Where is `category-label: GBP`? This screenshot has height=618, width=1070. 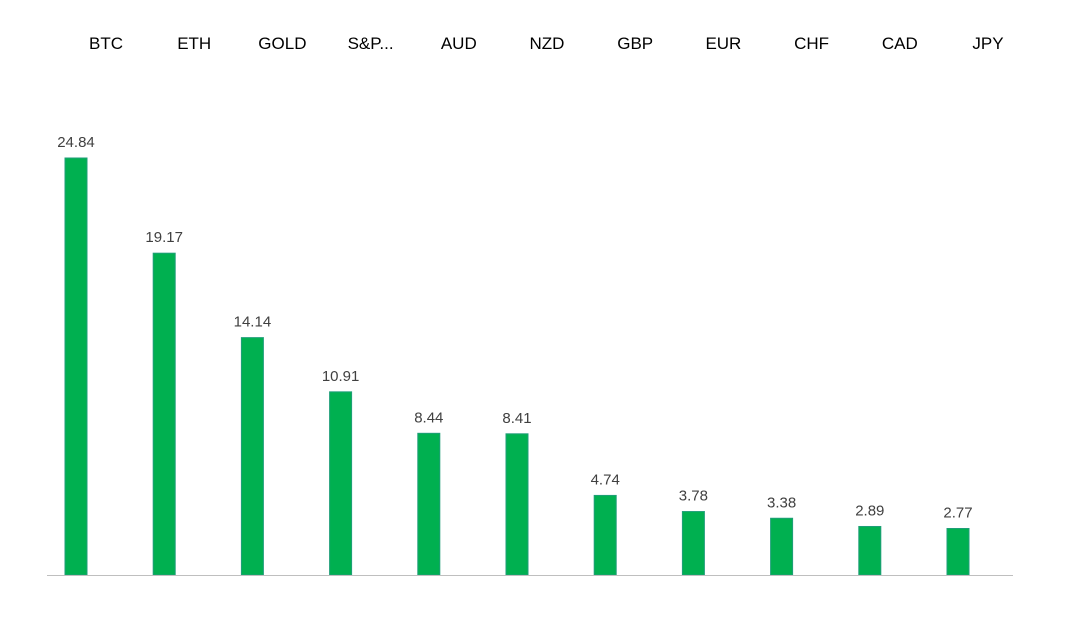 category-label: GBP is located at coordinates (635, 43).